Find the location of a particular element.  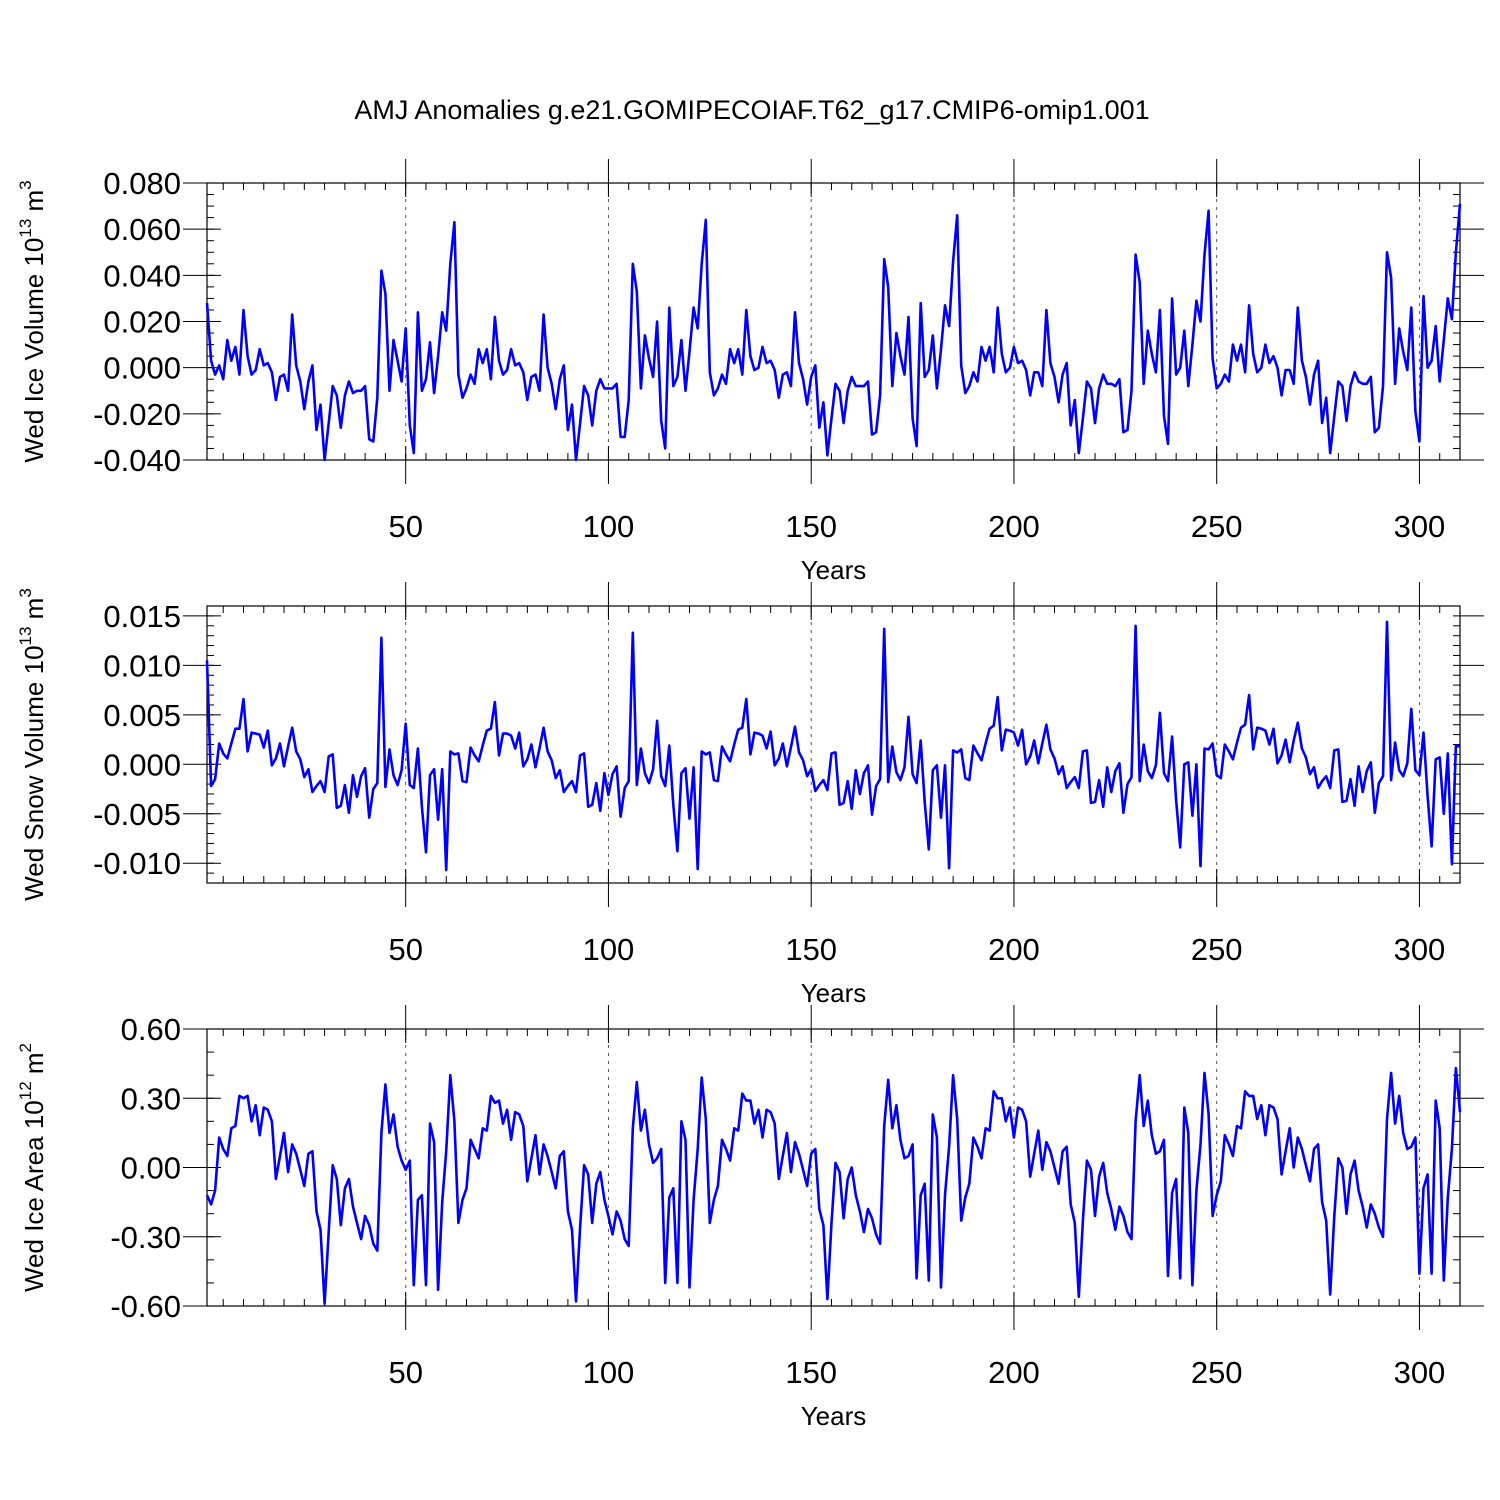

y-axis-title-main: Wed Ice Area 10 is located at coordinates (34, 1196).